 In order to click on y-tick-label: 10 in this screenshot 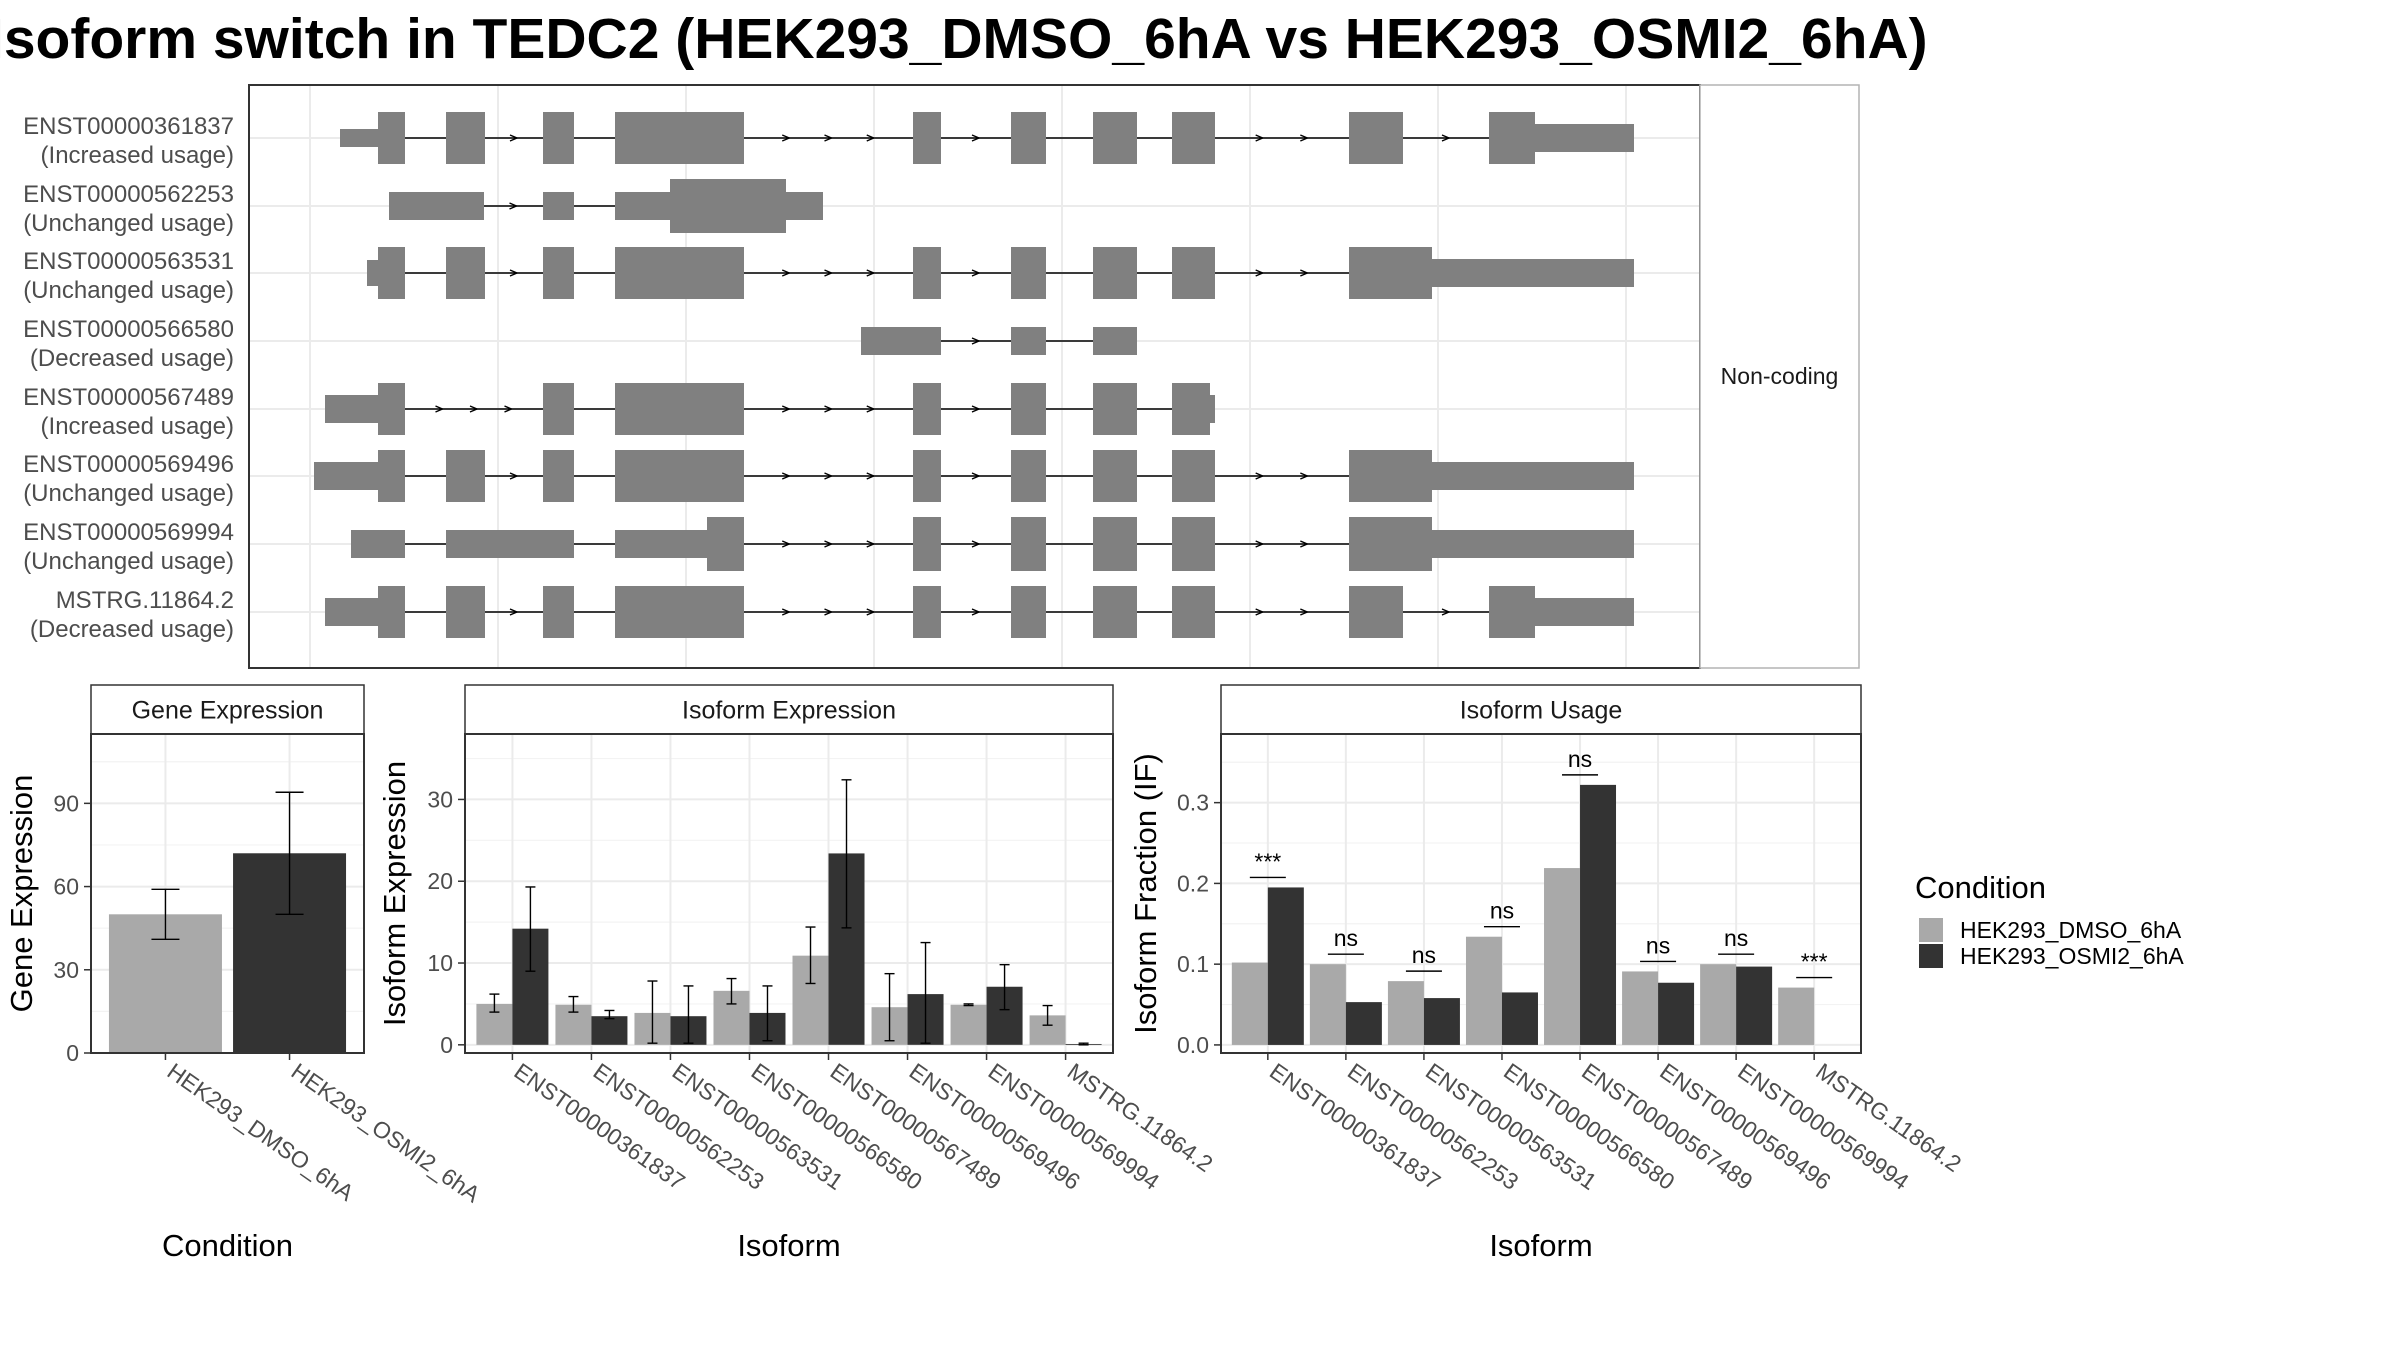, I will do `click(440, 963)`.